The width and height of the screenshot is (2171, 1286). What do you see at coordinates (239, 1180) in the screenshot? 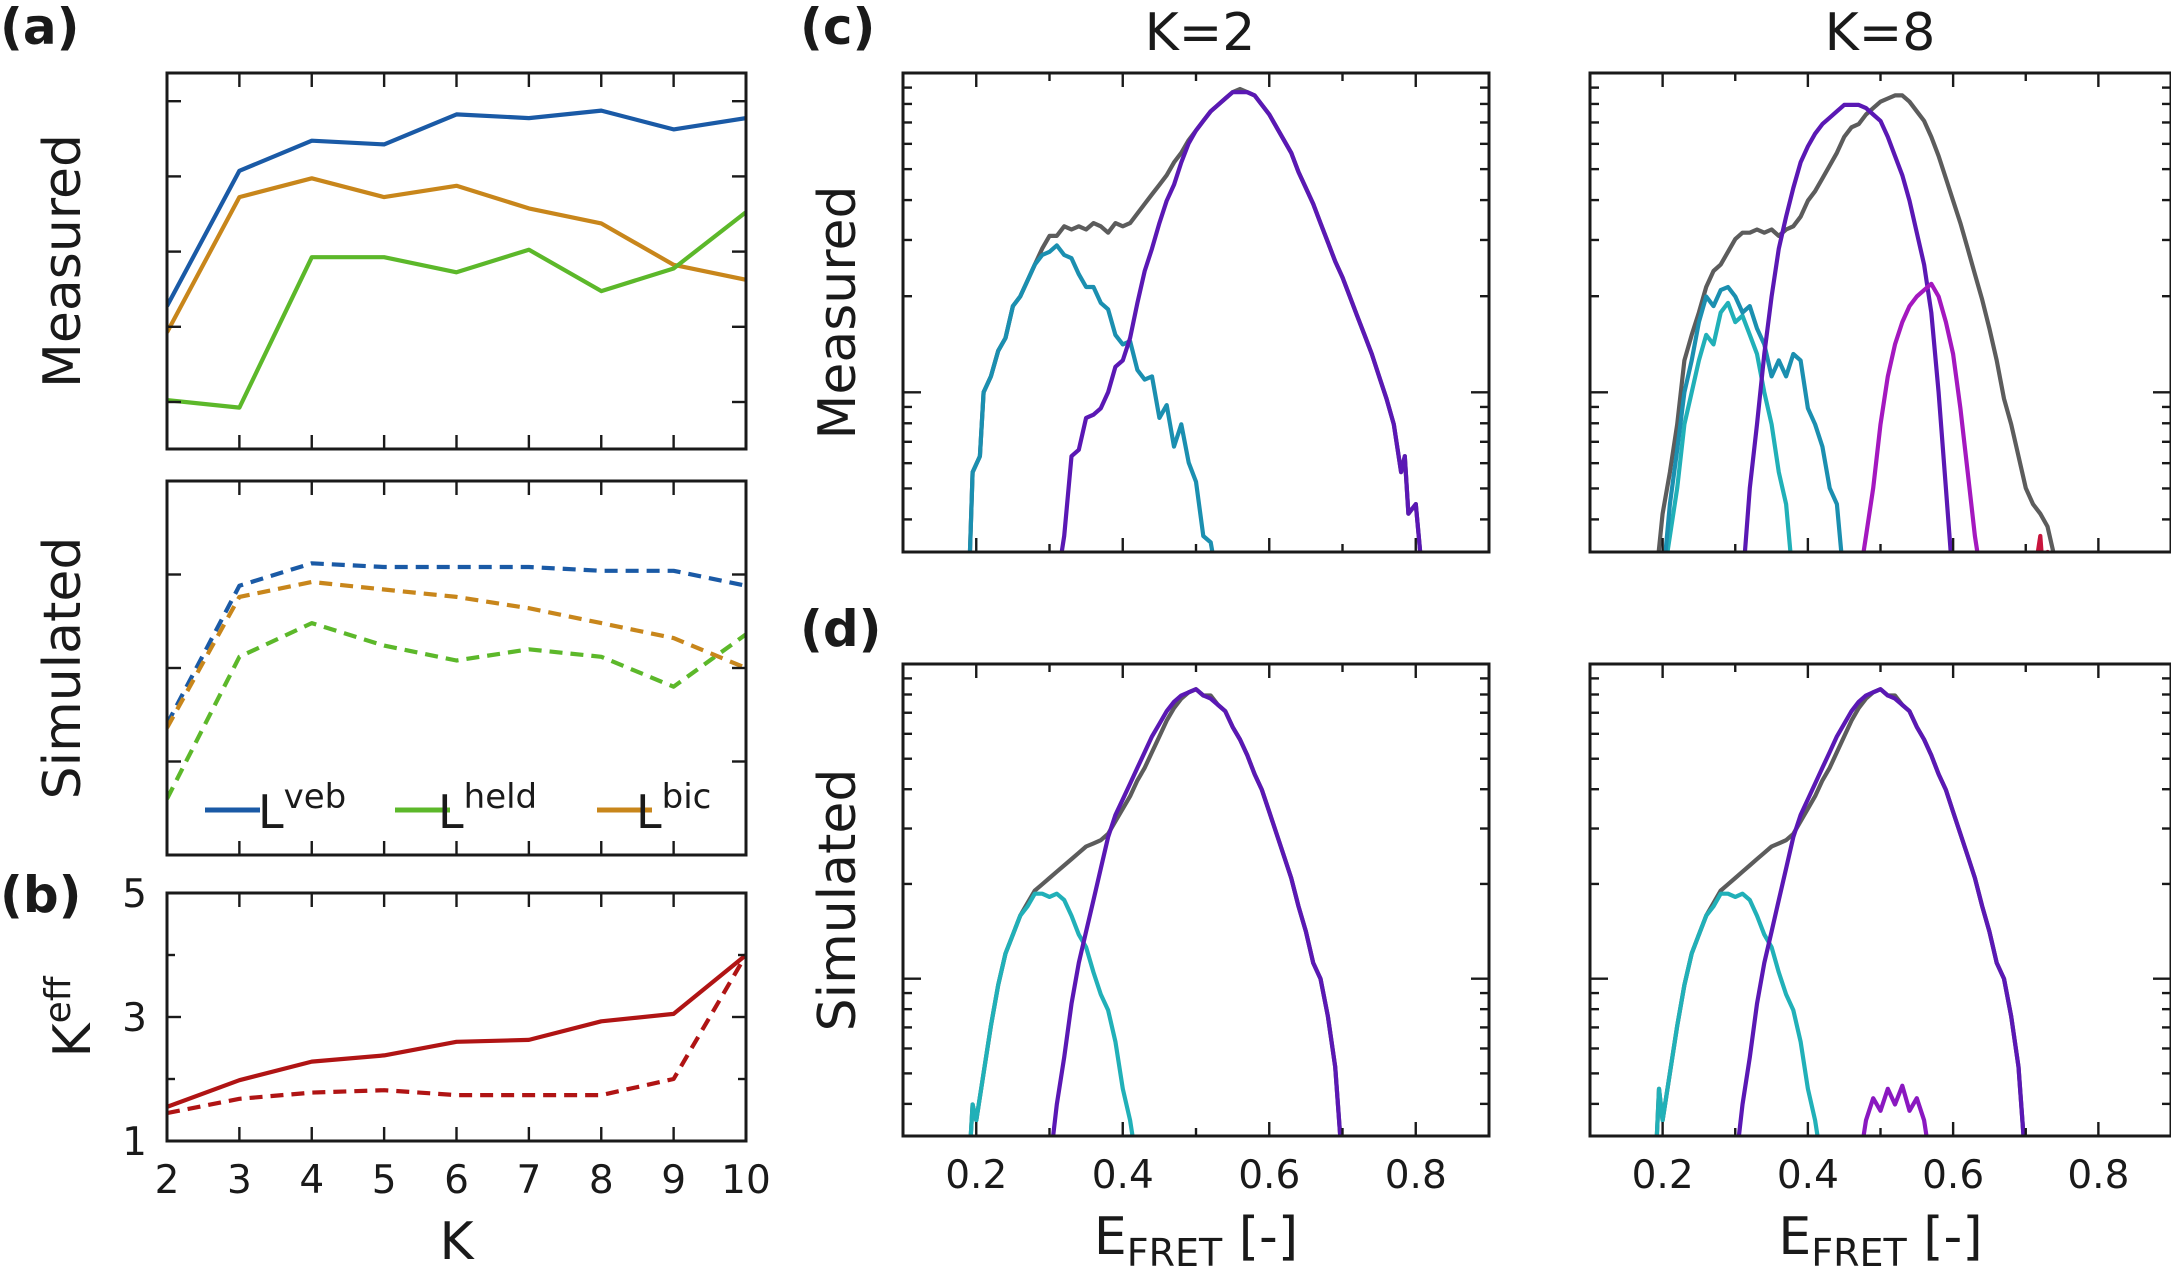
I see `x-tick-label: 3` at bounding box center [239, 1180].